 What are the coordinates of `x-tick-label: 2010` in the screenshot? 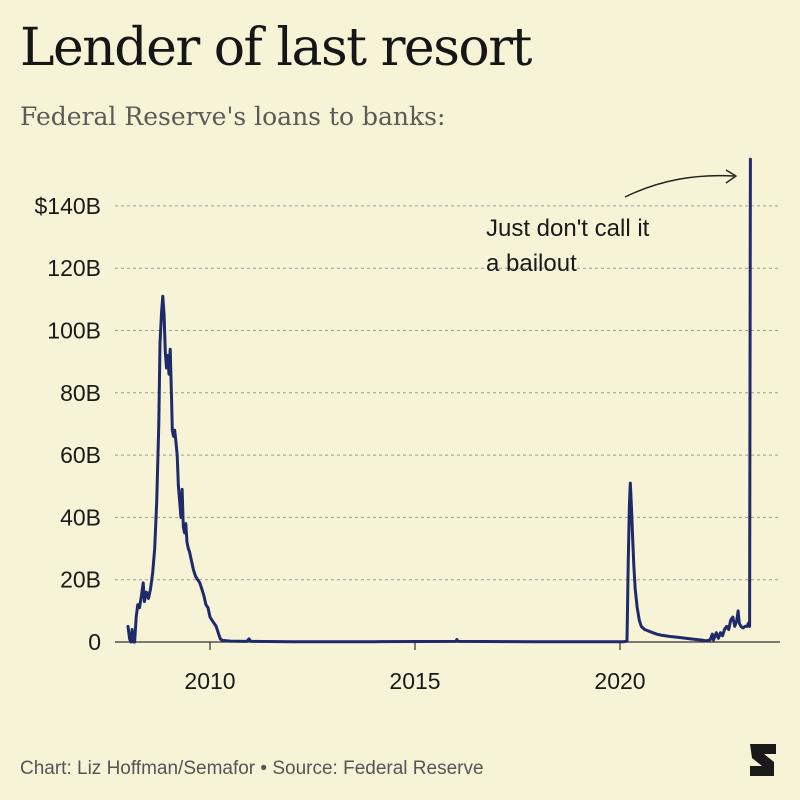 It's located at (209, 681).